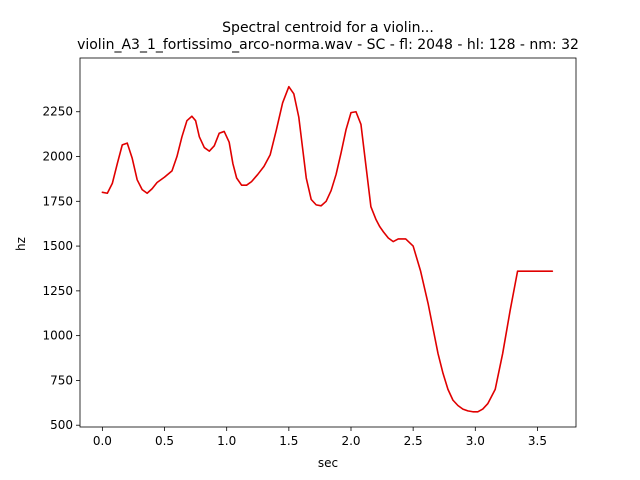 The width and height of the screenshot is (640, 480). Describe the element at coordinates (288, 441) in the screenshot. I see `x-tick-label: 1.5` at that location.